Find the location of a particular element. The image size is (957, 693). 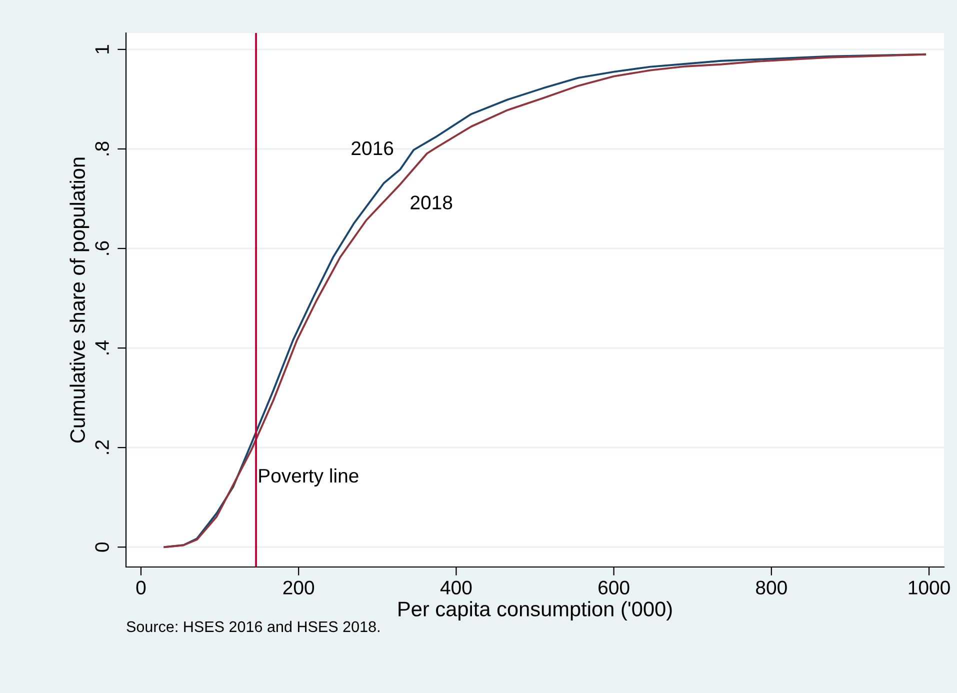

y-axis-title: Cumulative share of population is located at coordinates (80, 300).